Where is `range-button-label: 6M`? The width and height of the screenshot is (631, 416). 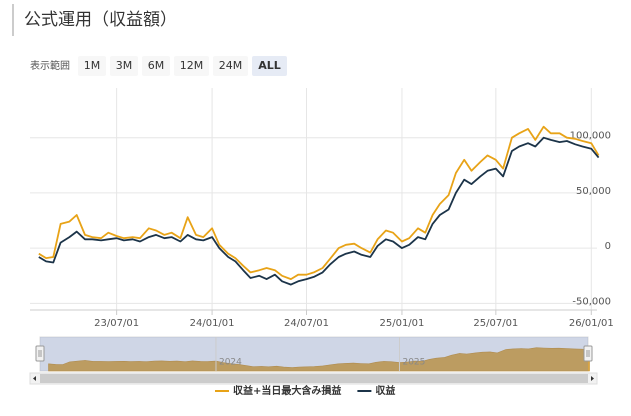 range-button-label: 6M is located at coordinates (156, 65).